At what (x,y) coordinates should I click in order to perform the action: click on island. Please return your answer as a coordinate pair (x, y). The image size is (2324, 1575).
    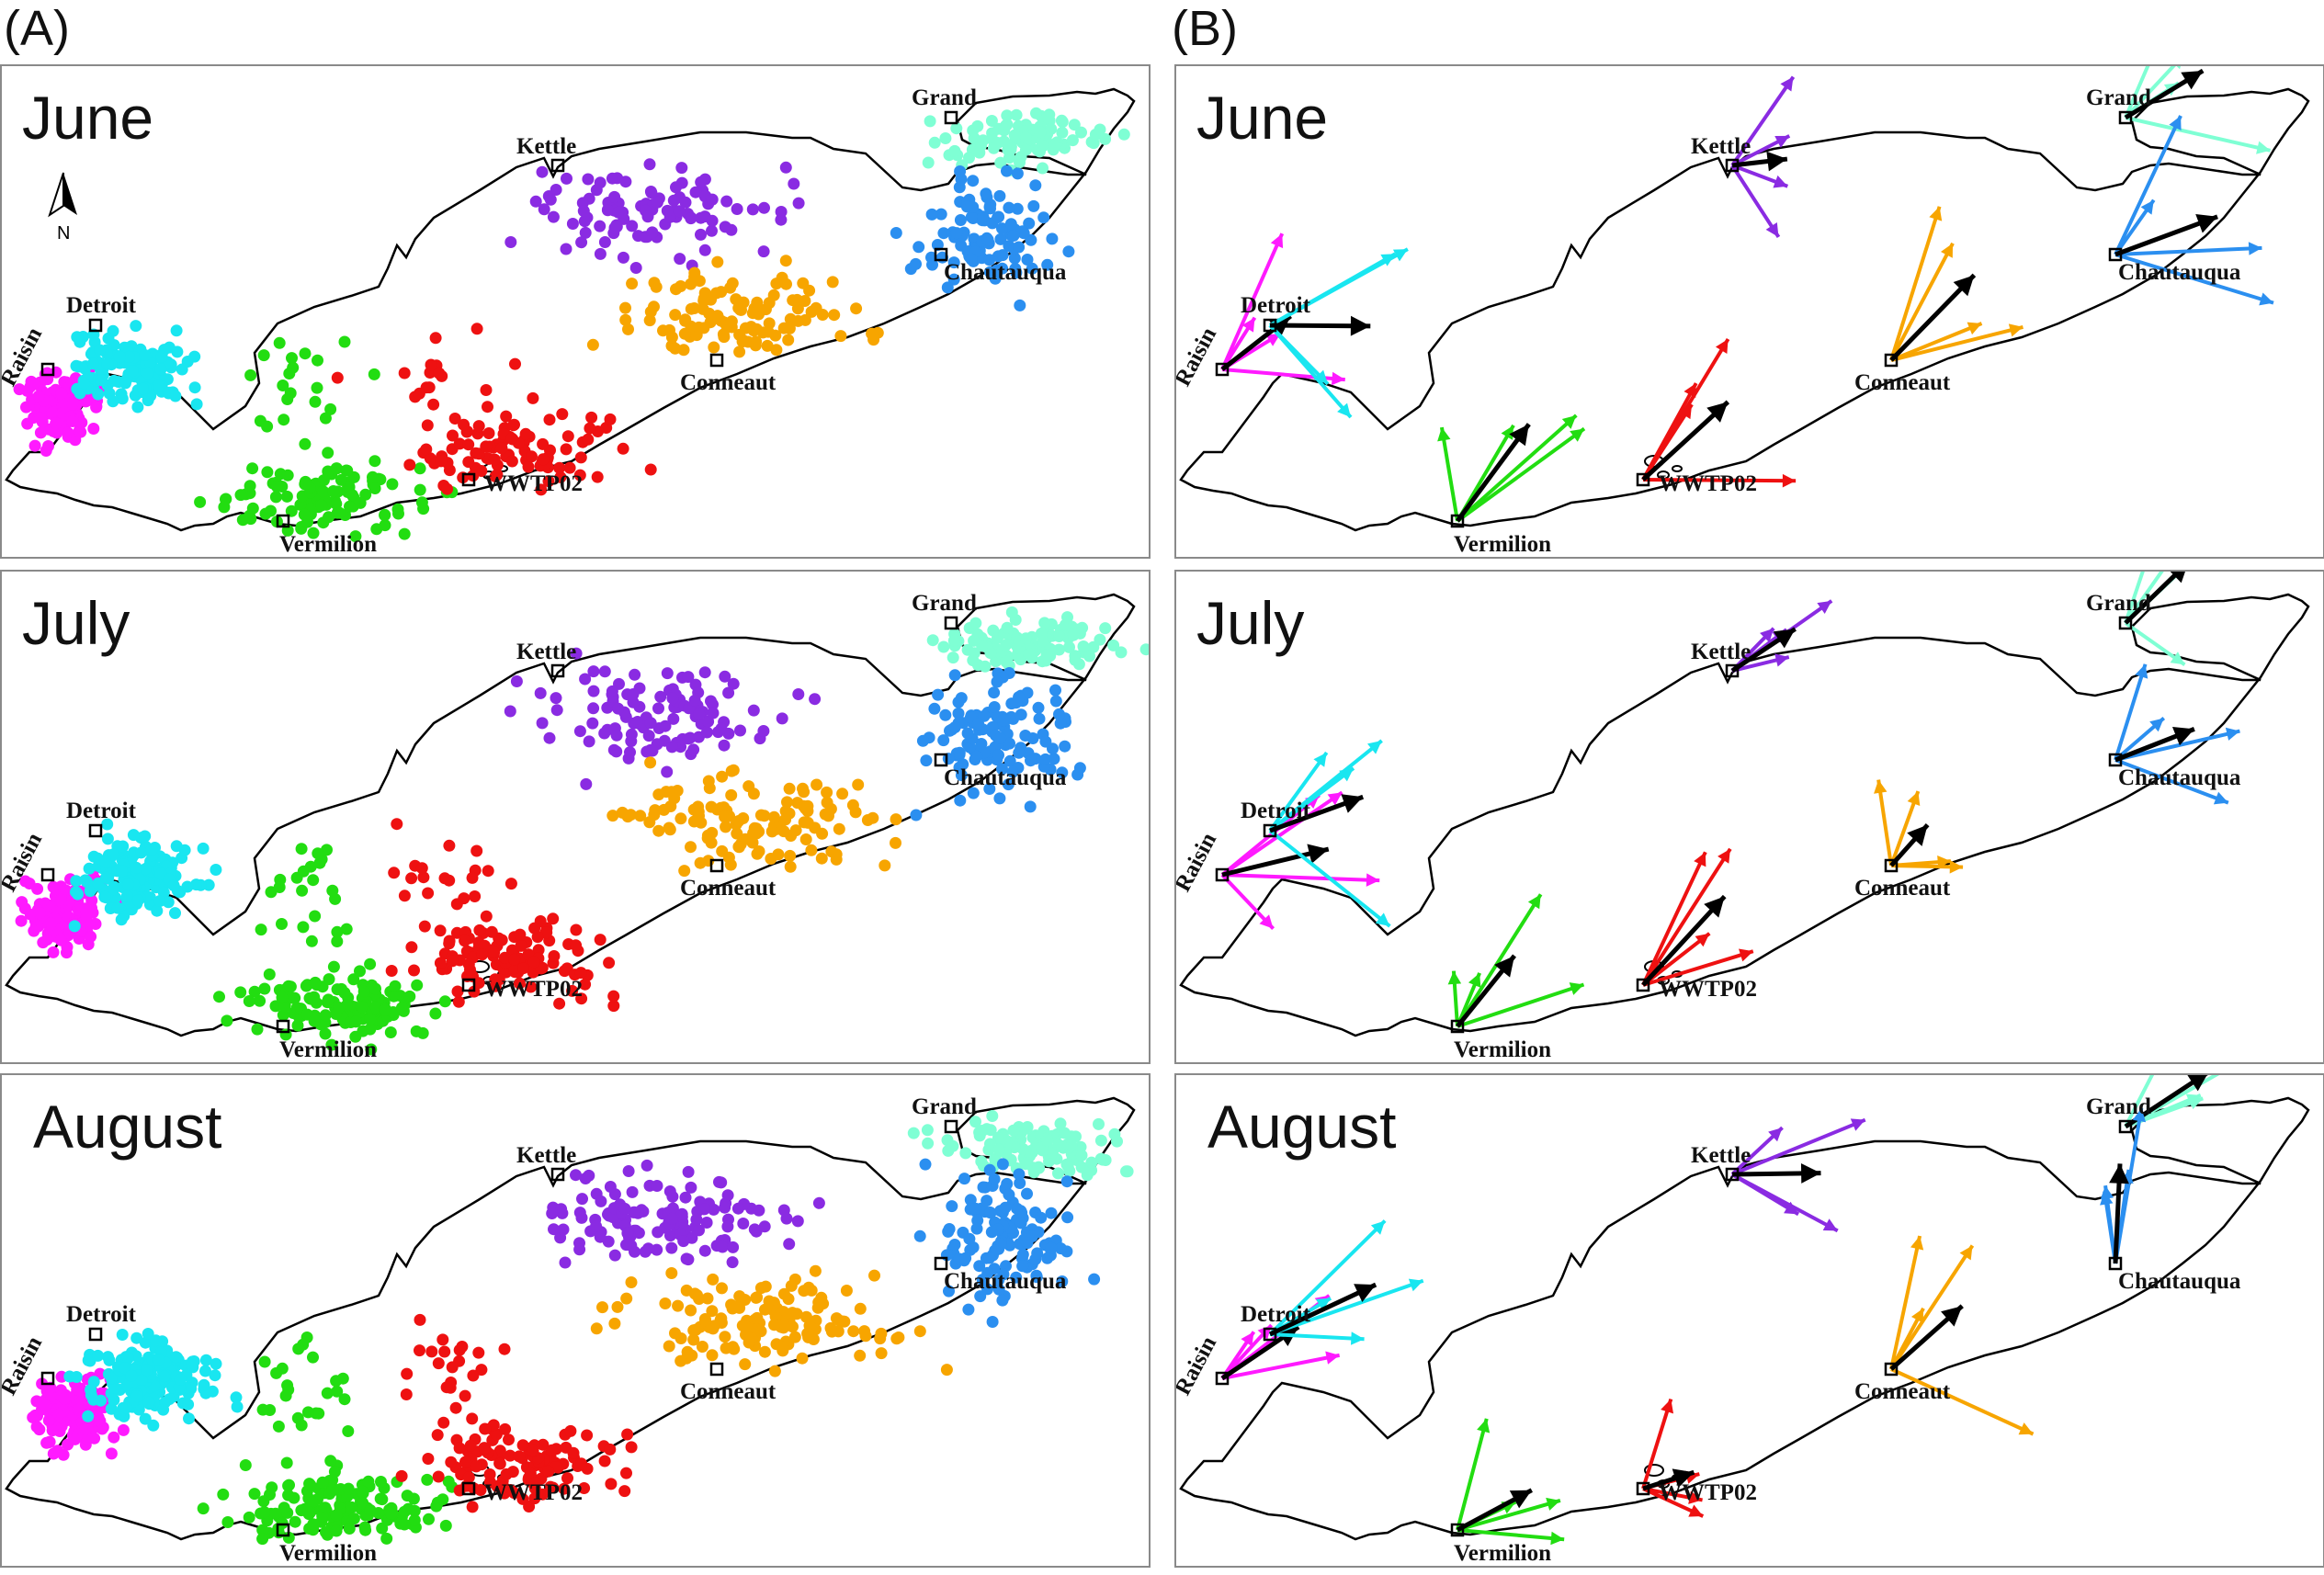
    Looking at the image, I should click on (1654, 1470).